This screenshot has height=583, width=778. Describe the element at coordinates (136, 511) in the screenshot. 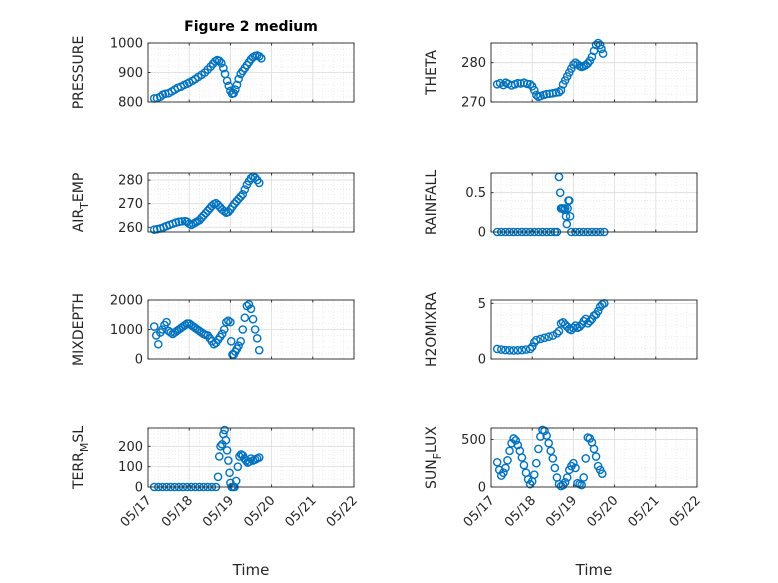

I see `x-tick-label: 05/17` at that location.